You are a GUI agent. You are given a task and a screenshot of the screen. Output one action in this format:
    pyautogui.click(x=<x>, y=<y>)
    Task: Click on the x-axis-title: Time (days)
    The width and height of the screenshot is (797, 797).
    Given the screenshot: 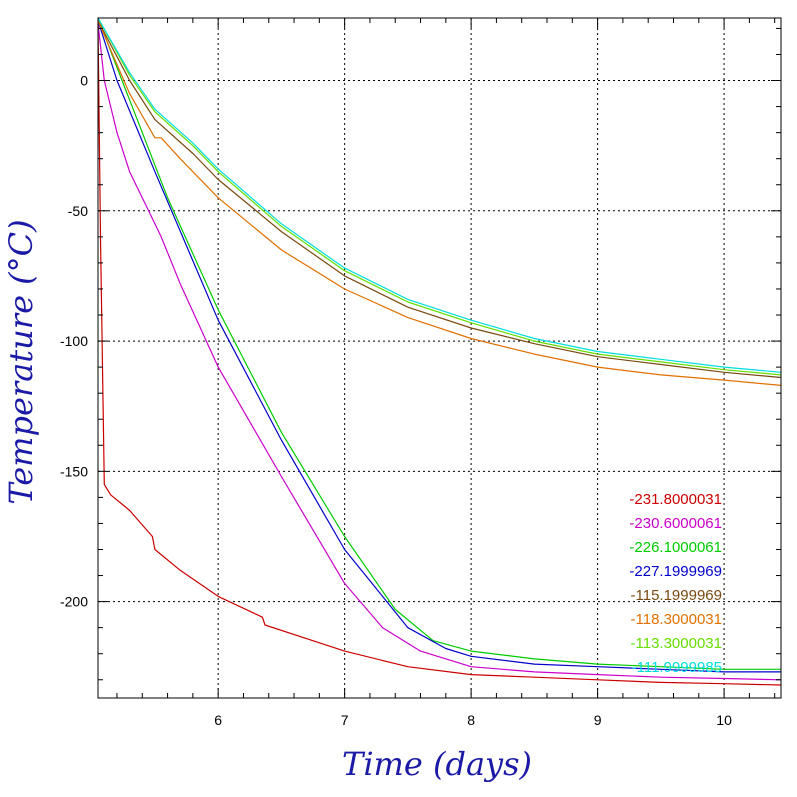 What is the action you would take?
    pyautogui.click(x=437, y=764)
    